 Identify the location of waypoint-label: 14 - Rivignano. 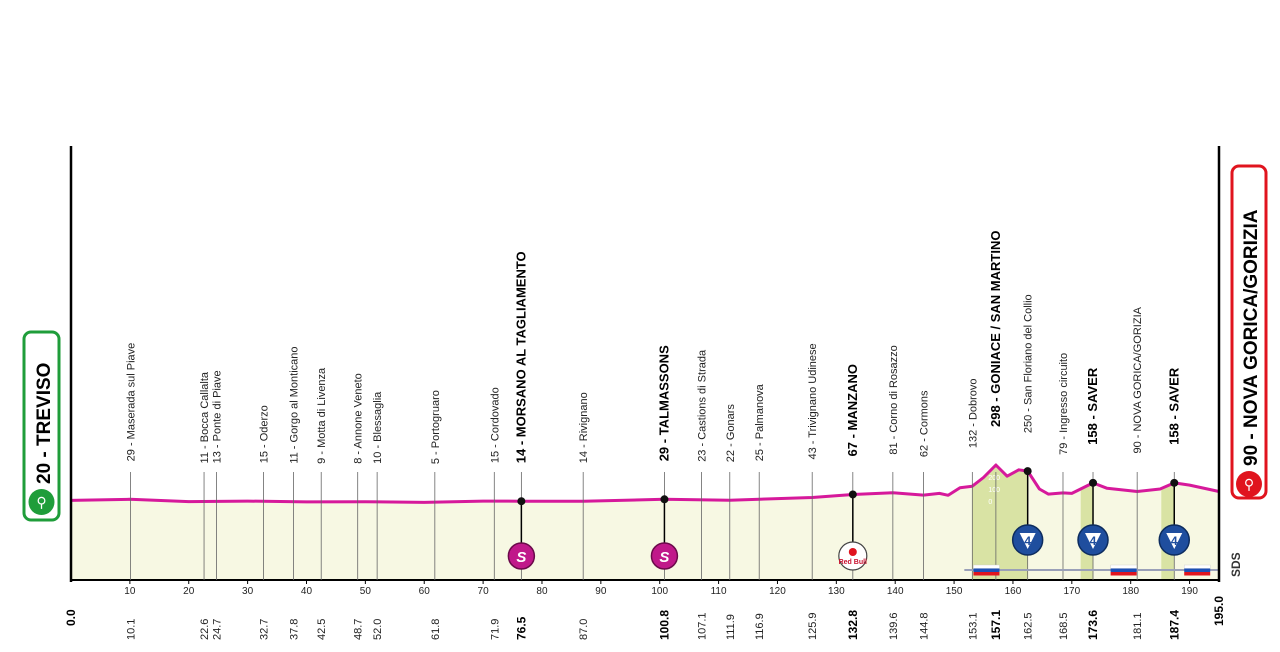
(584, 427).